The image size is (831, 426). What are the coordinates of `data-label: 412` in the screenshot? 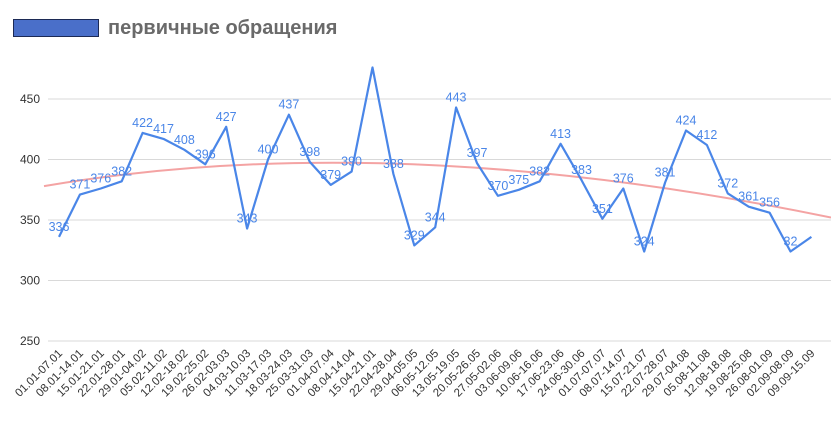 It's located at (706, 135).